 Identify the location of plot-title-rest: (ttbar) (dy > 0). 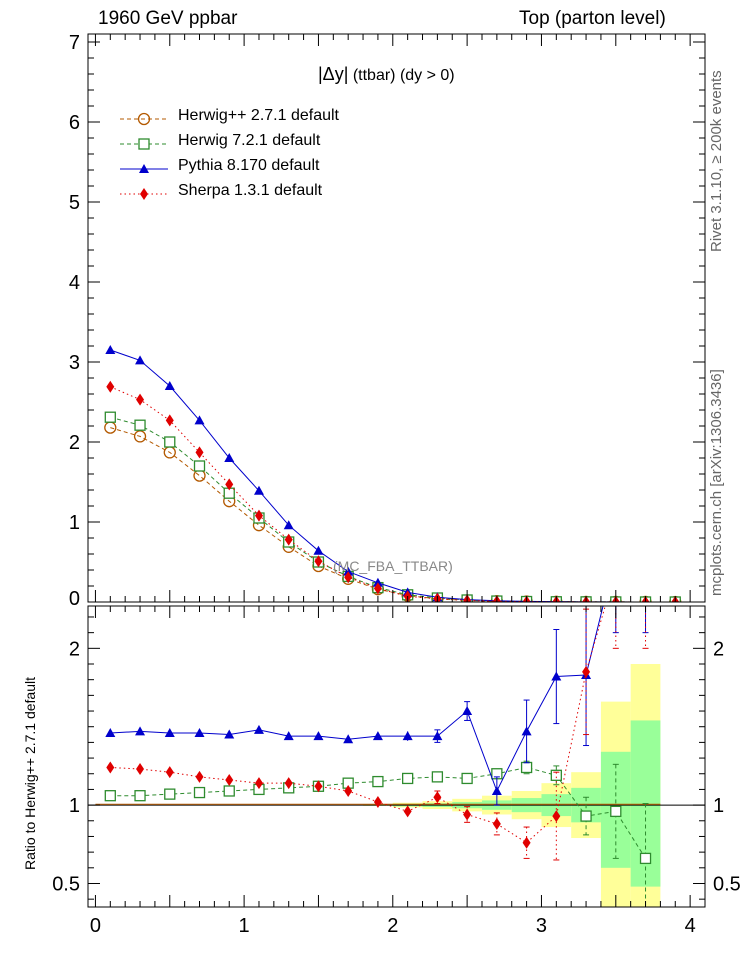
(401, 75).